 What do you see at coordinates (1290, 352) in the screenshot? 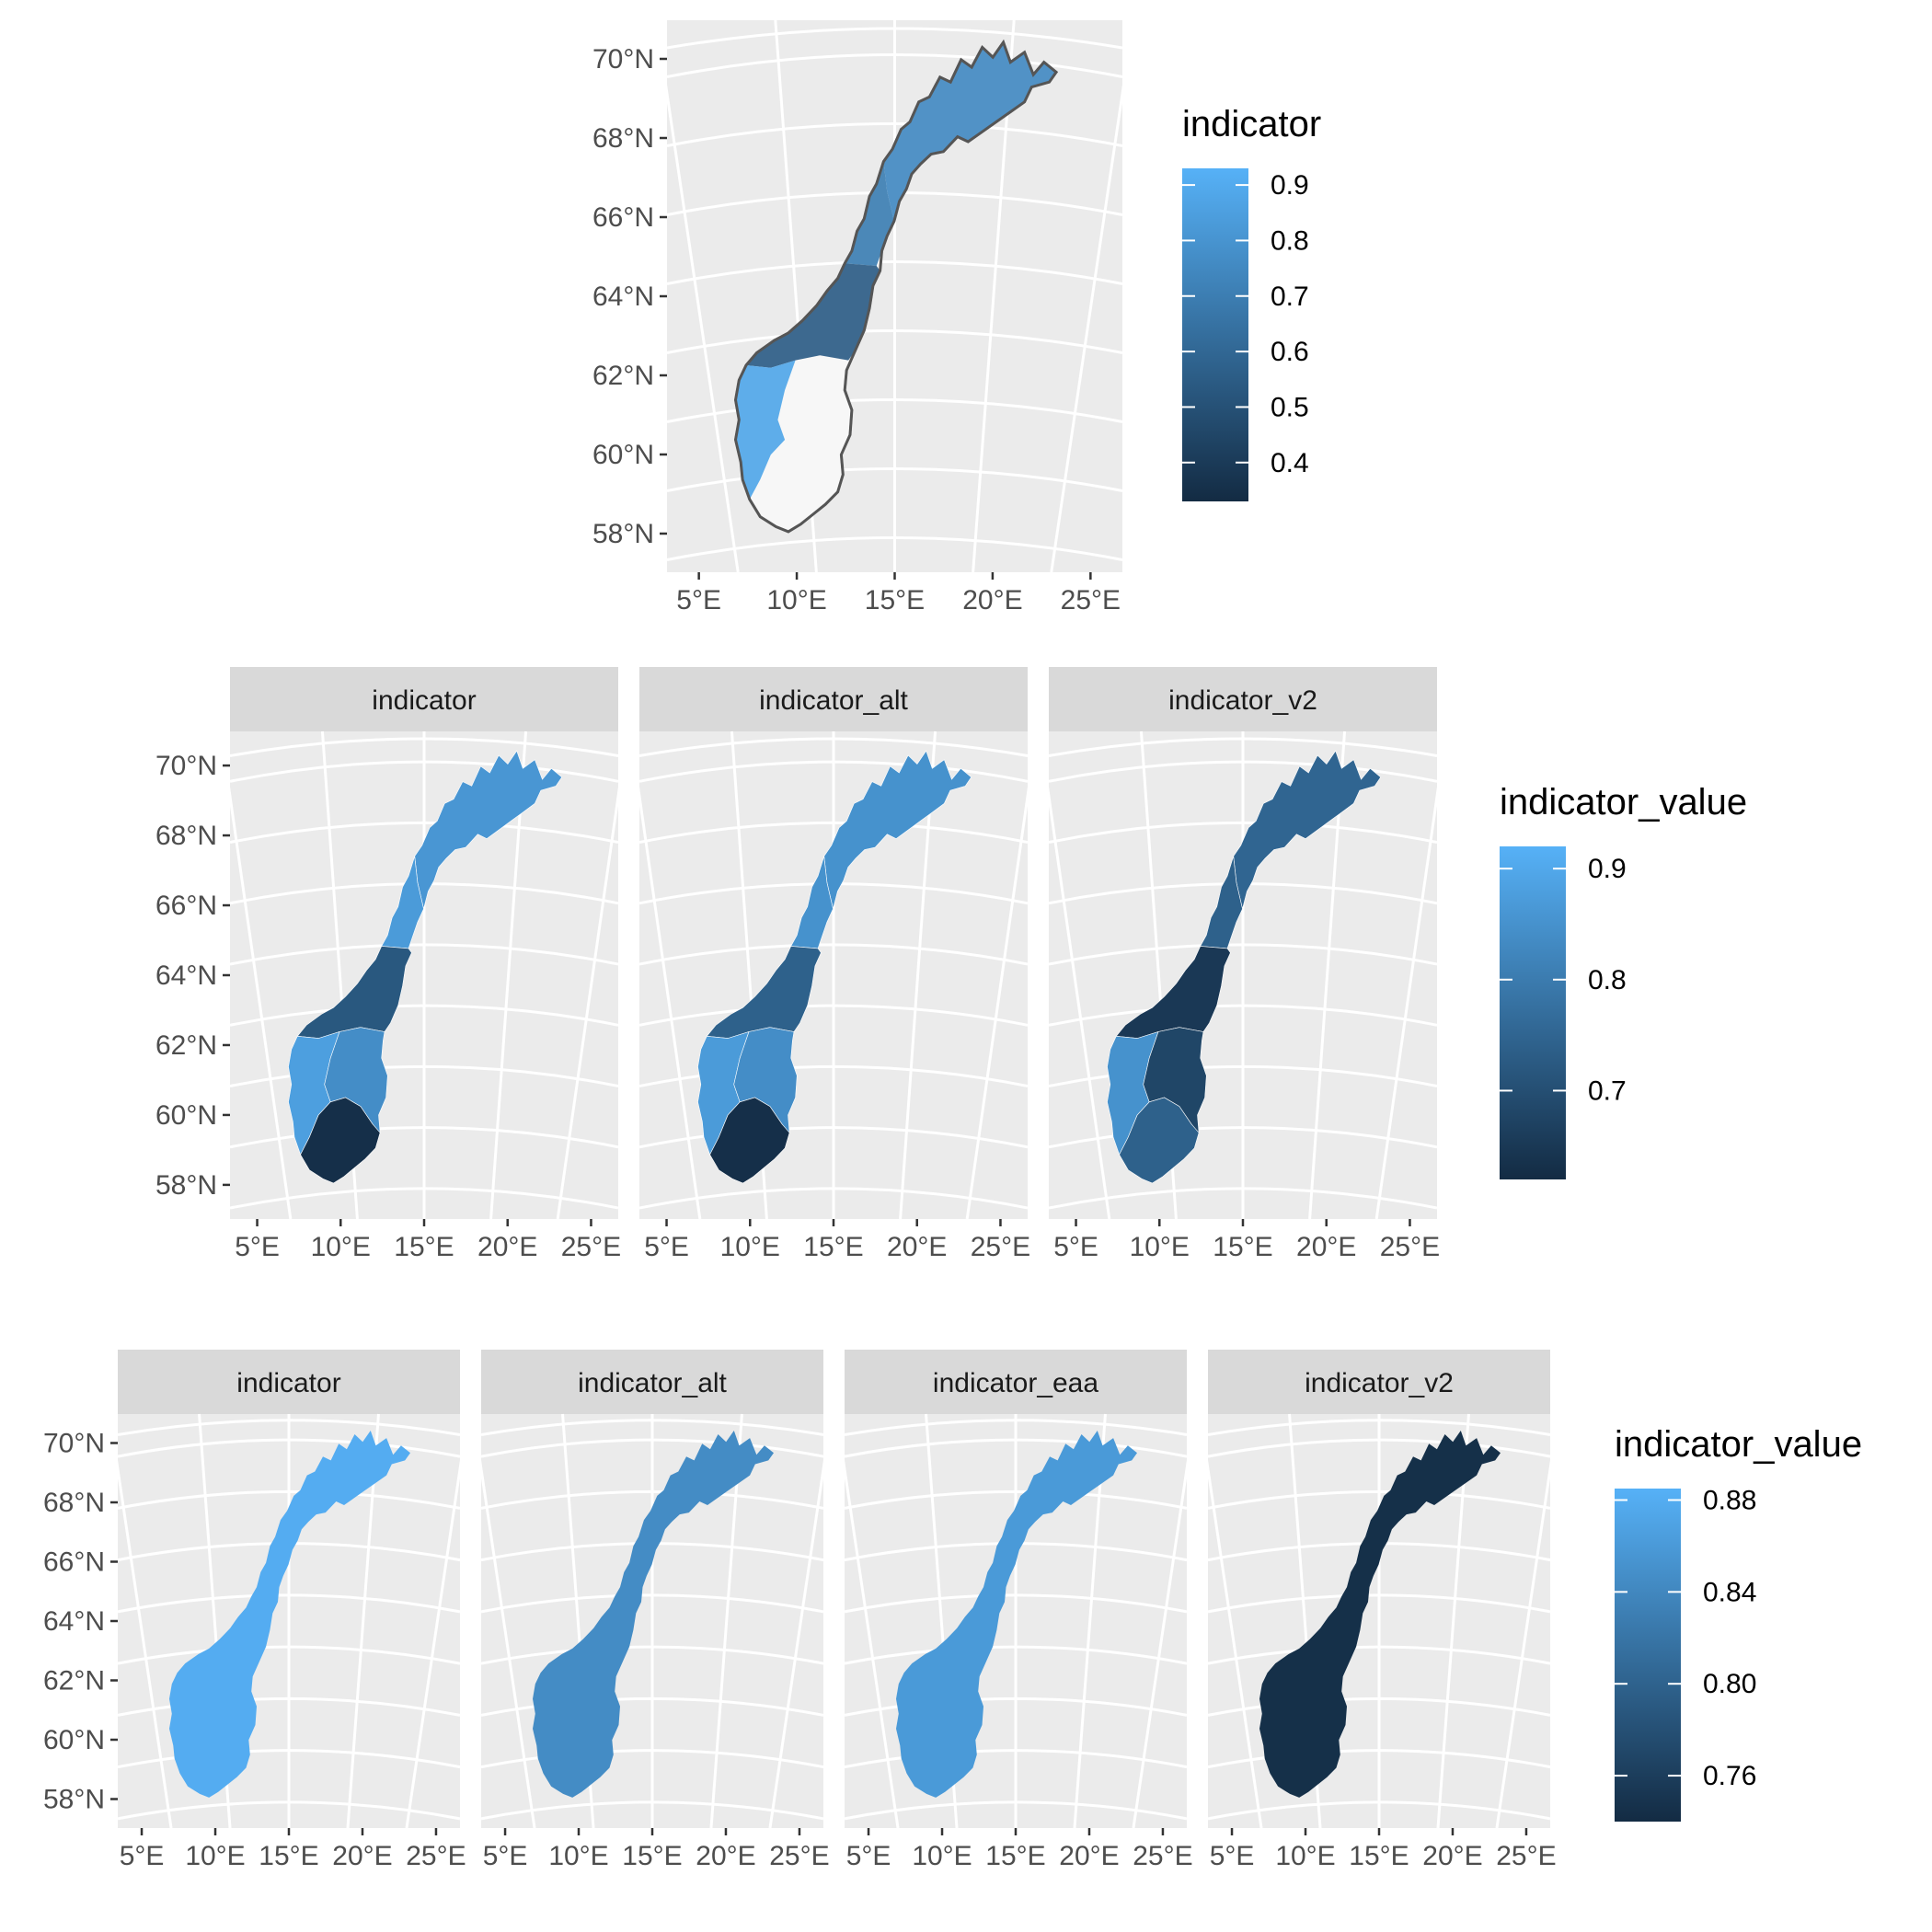
I see `legend-break-label: 0.6` at bounding box center [1290, 352].